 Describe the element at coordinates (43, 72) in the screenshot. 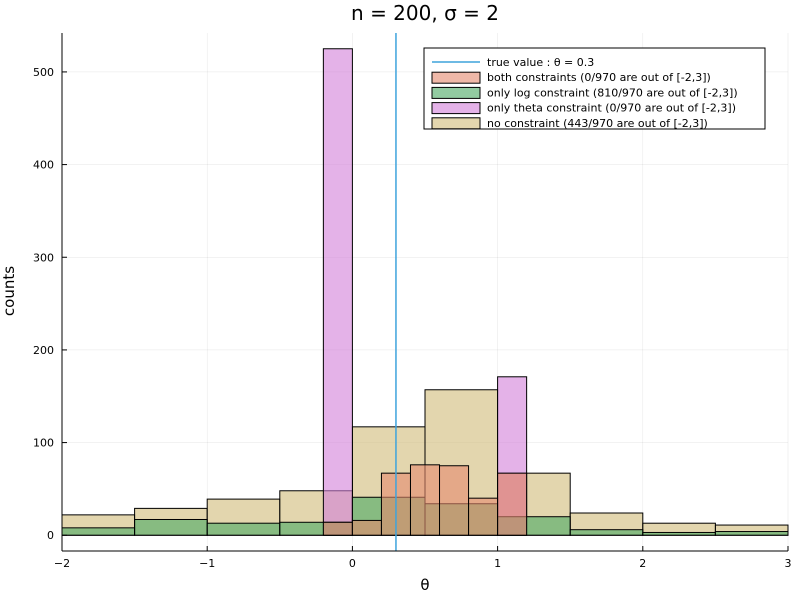

I see `y-tick-label: 500` at that location.